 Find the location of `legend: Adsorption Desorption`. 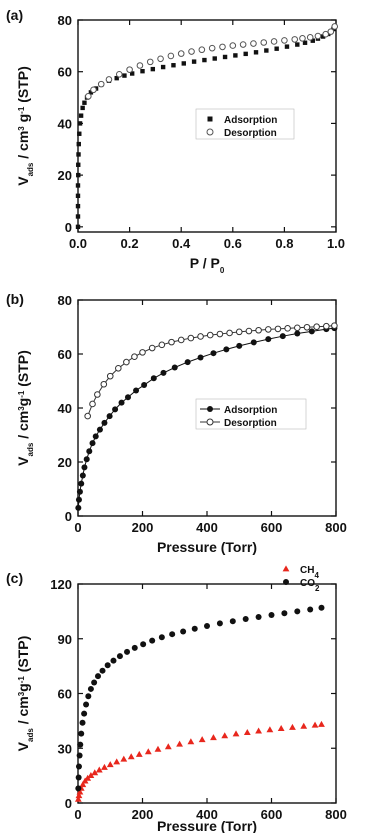

legend: Adsorption Desorption is located at coordinates (251, 414).